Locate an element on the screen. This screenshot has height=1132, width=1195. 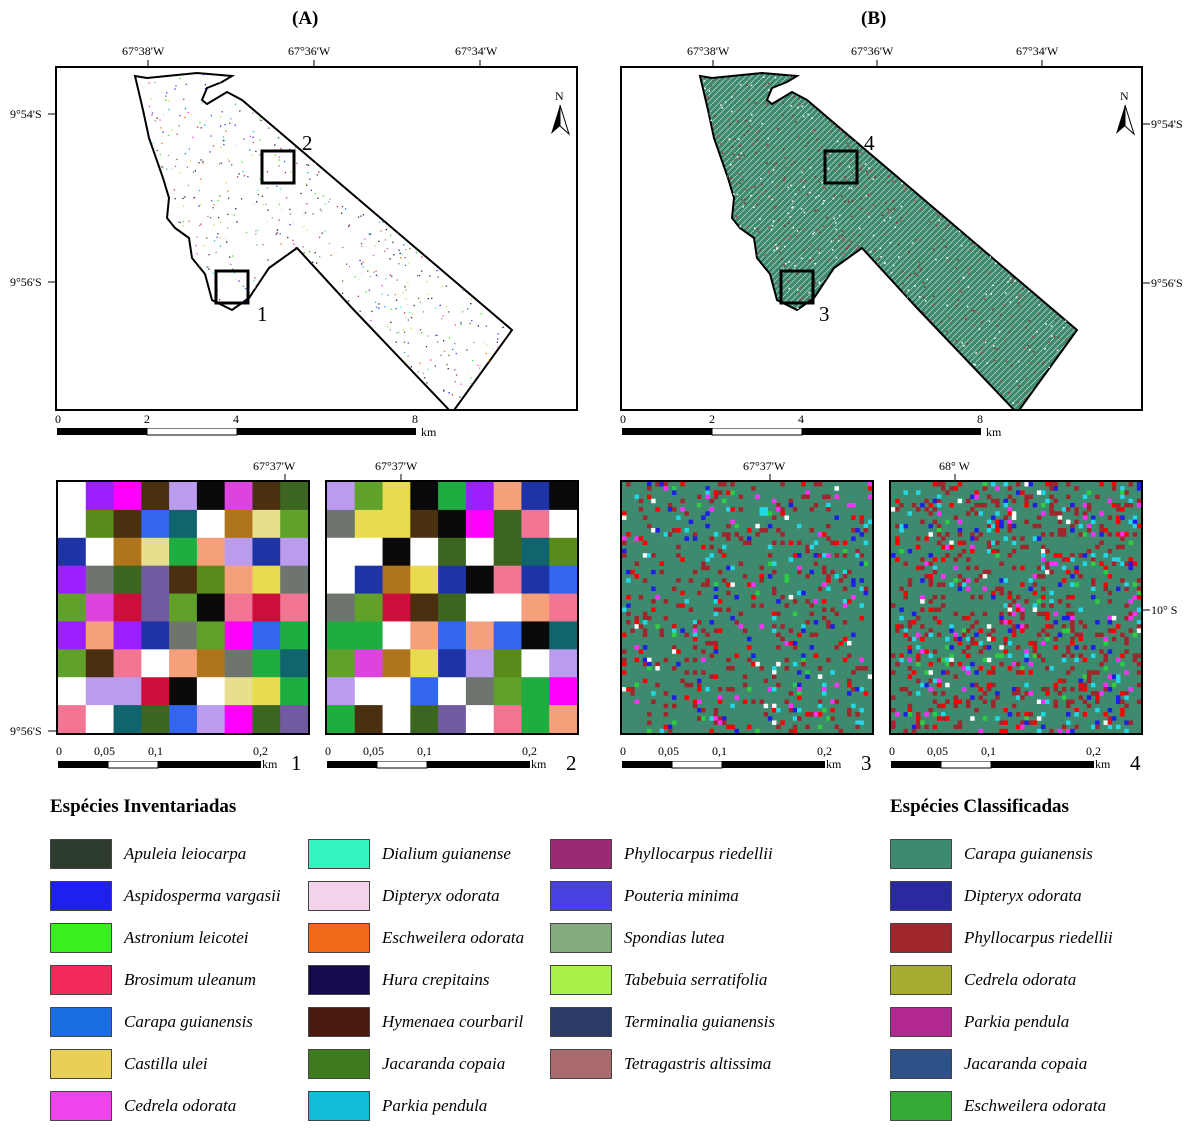
inset2-grid is located at coordinates (452, 607).